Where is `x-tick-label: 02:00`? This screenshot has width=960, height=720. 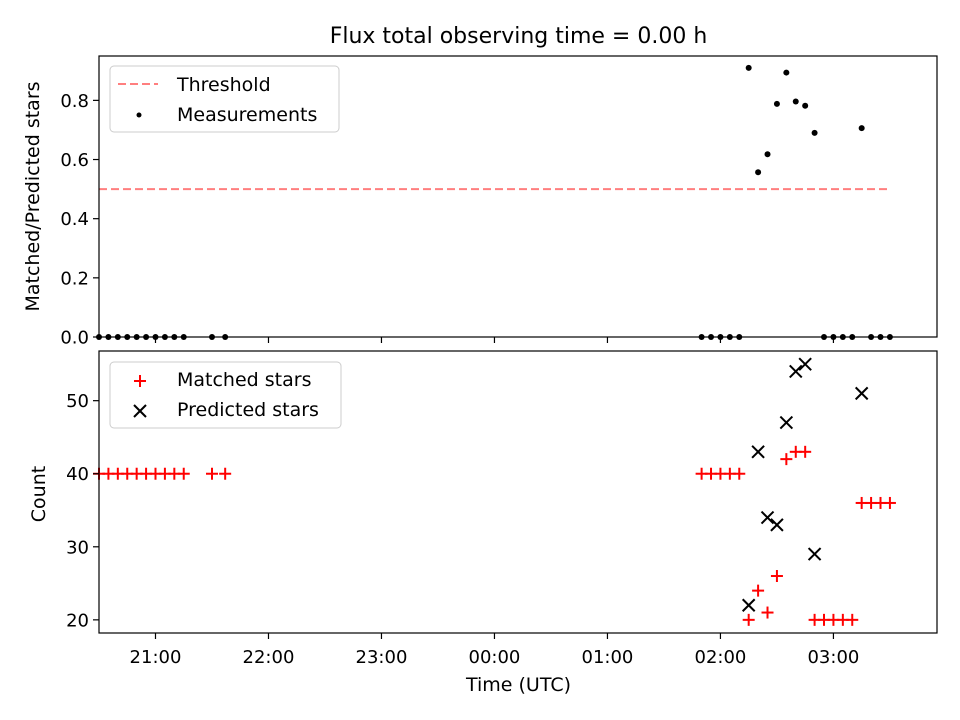 x-tick-label: 02:00 is located at coordinates (721, 657).